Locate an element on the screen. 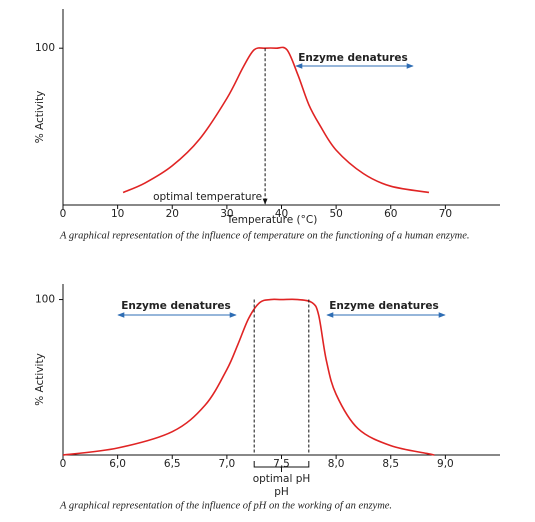 This screenshot has height=522, width=535. x-tick-label: 40 is located at coordinates (281, 214).